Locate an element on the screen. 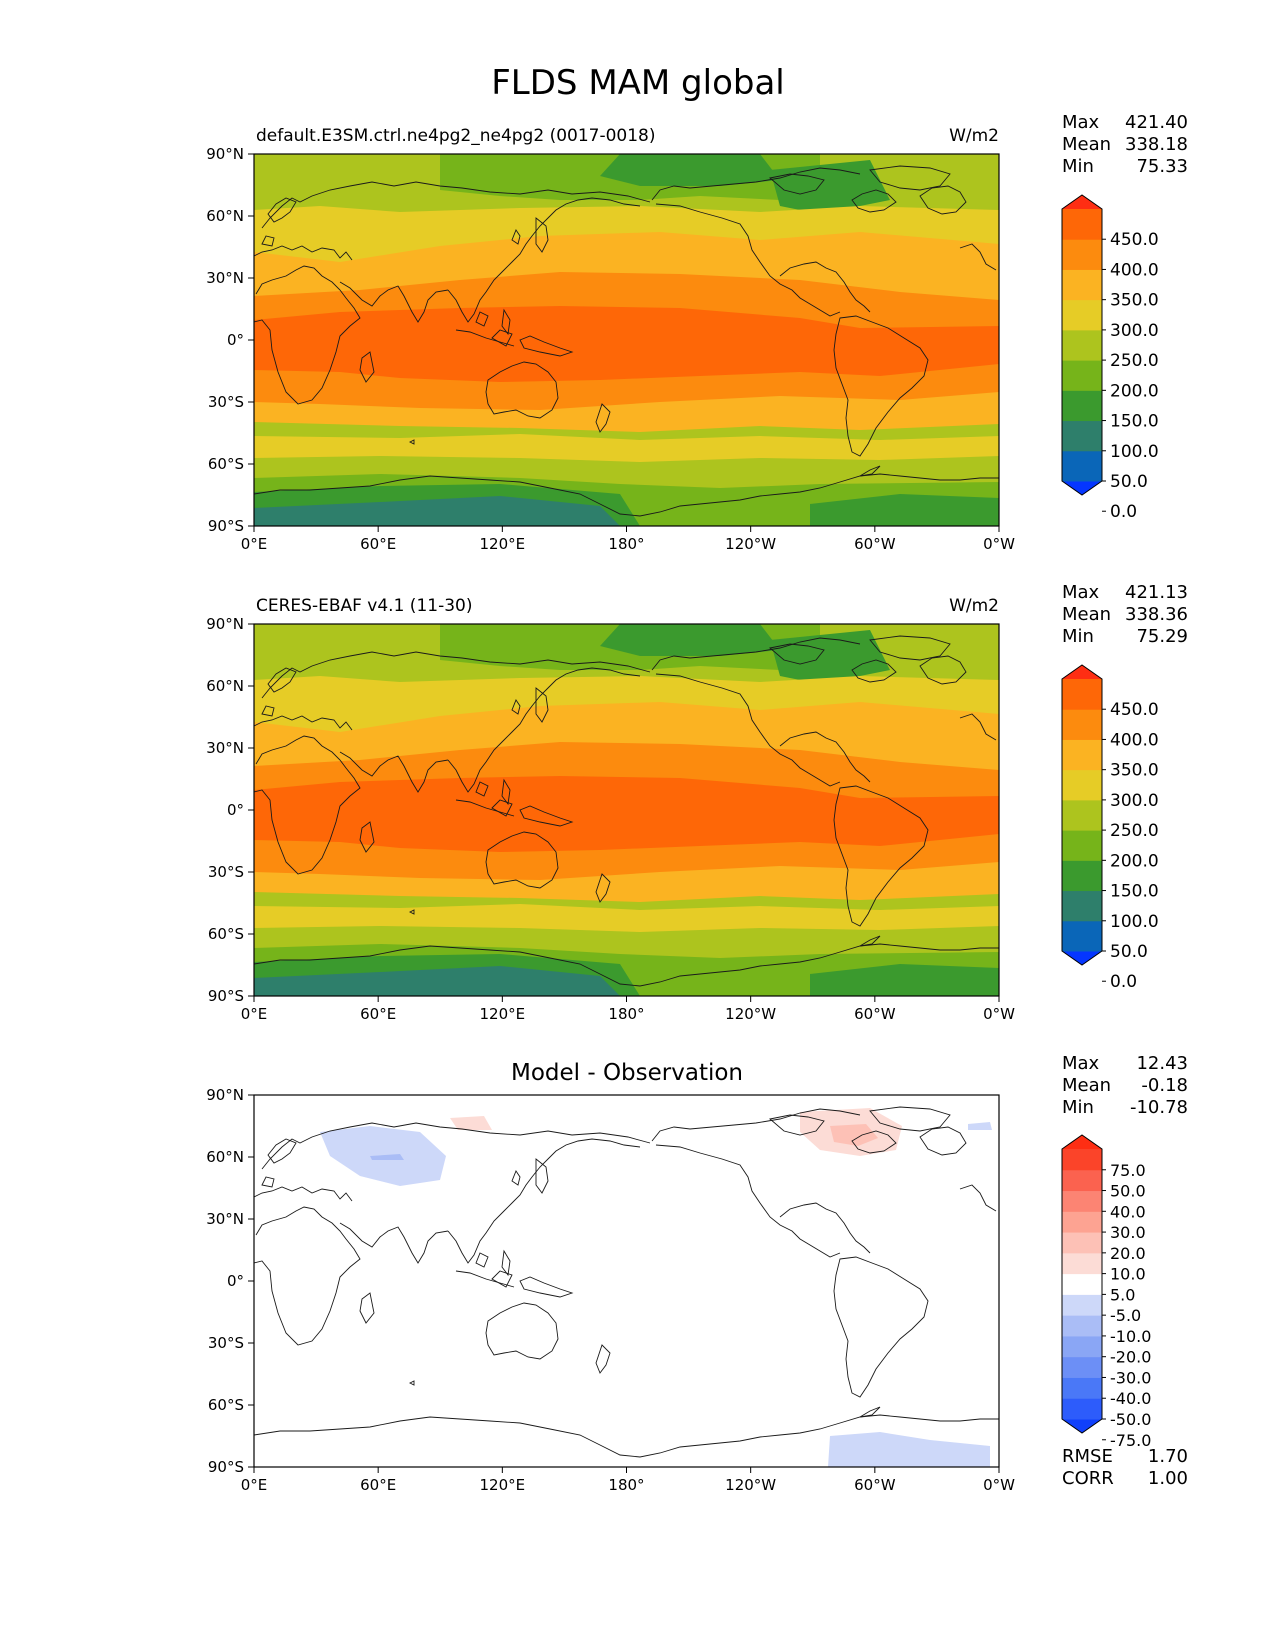 This screenshot has width=1275, height=1650. lat-tick-label: 60°N is located at coordinates (225, 216).